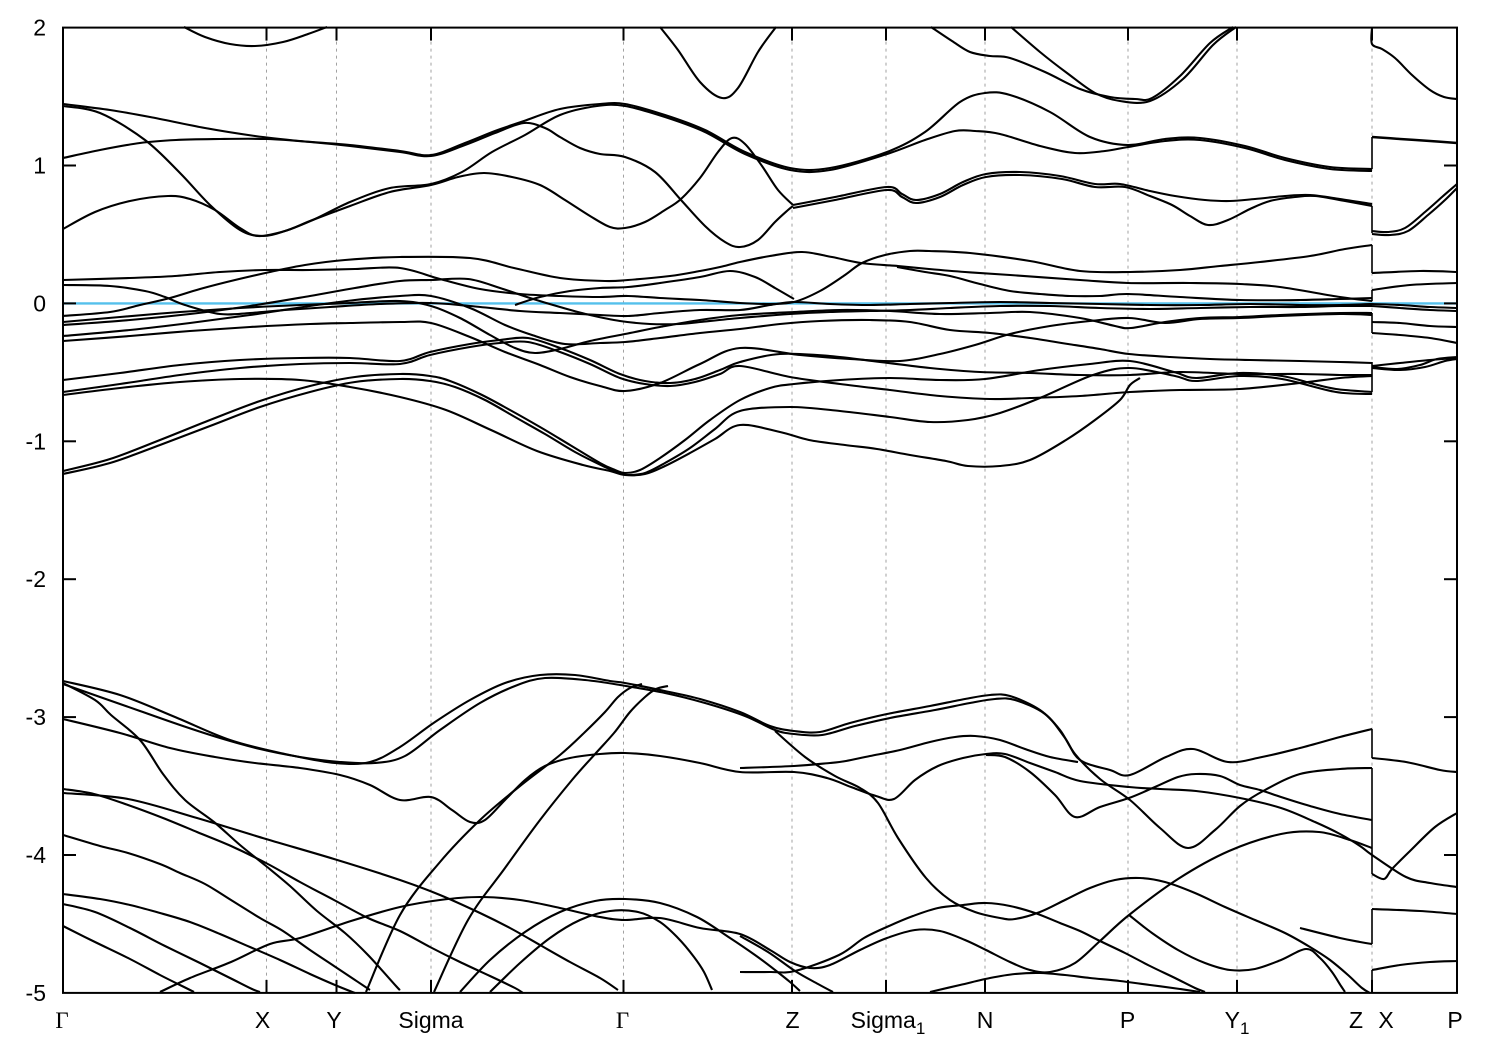 This screenshot has width=1500, height=1055. I want to click on svg-text: Y, so click(333, 1020).